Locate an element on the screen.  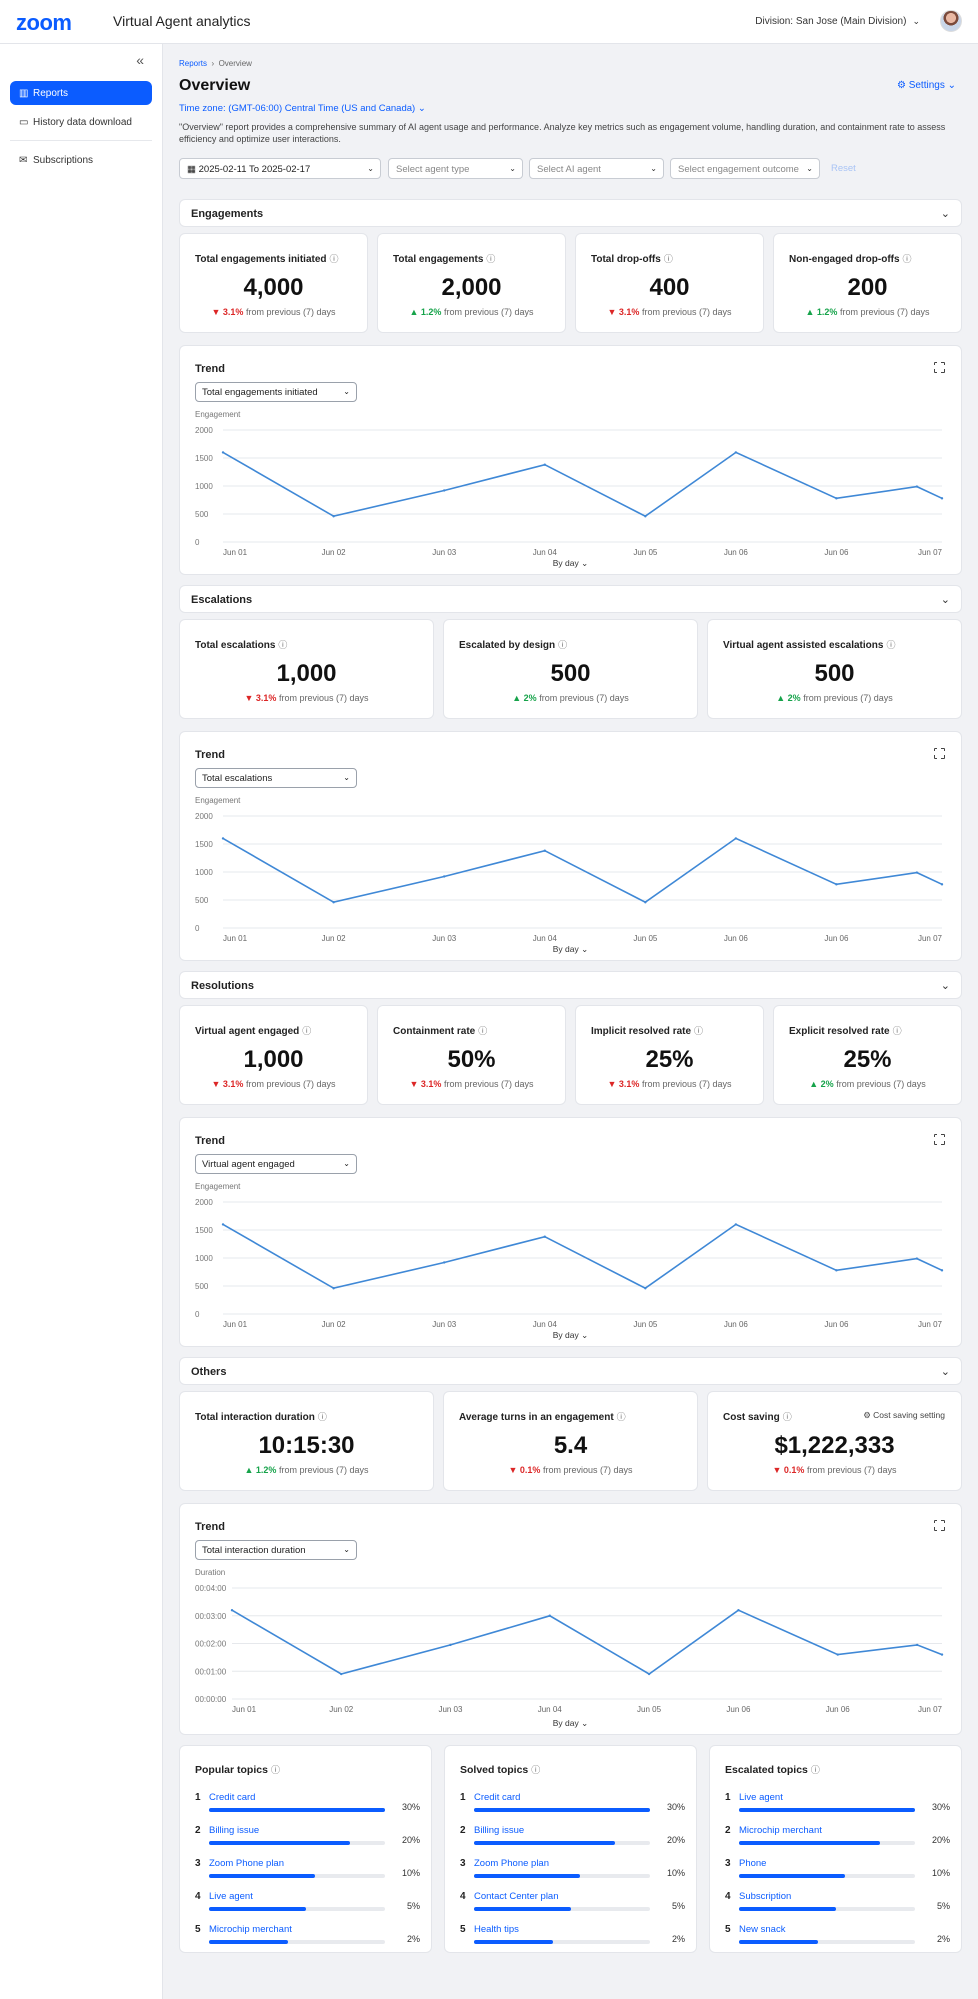
agent-type-select: Select agent type ⌄ is located at coordinates (455, 168).